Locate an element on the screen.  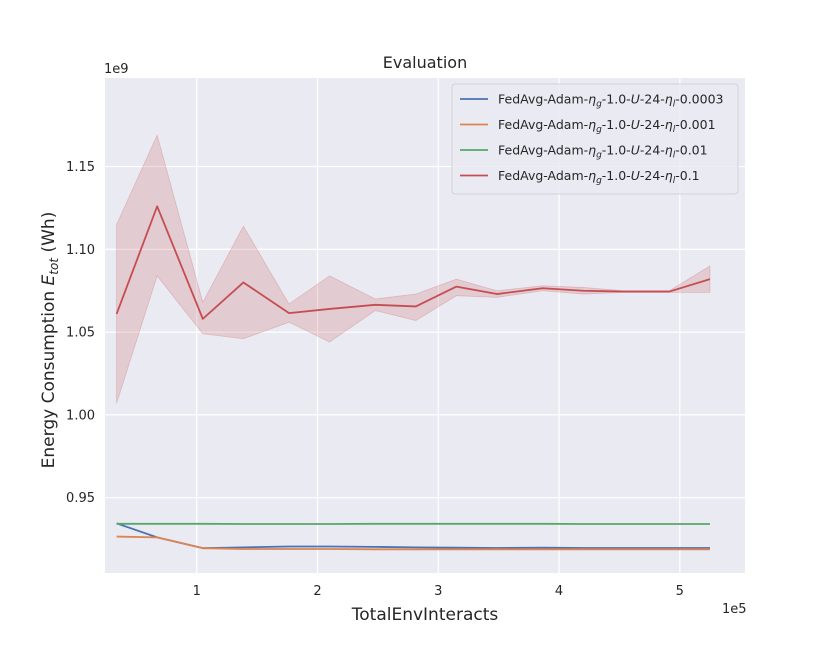
x-tick-label: 3 is located at coordinates (438, 591).